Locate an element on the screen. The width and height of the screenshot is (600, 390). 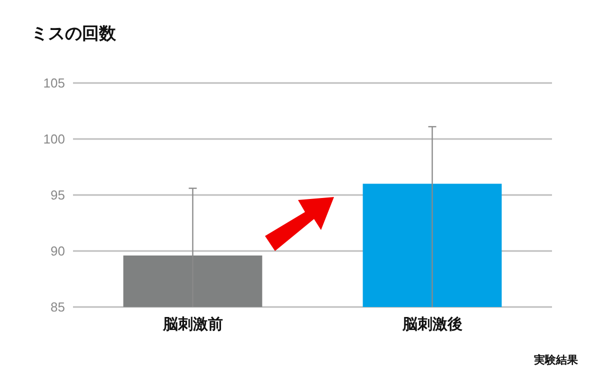
y-tick-label: 100 is located at coordinates (54, 139).